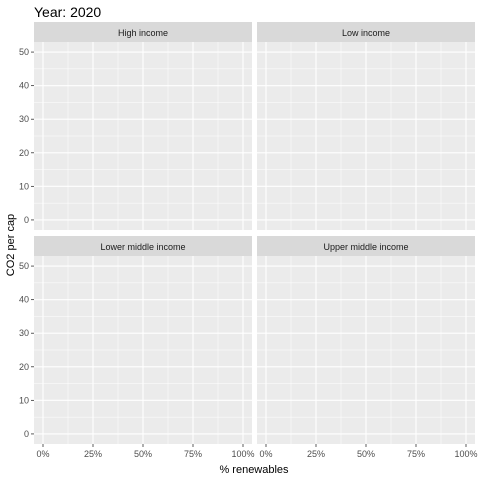 This screenshot has width=480, height=480. I want to click on x-axis-label: % renewables, so click(254, 470).